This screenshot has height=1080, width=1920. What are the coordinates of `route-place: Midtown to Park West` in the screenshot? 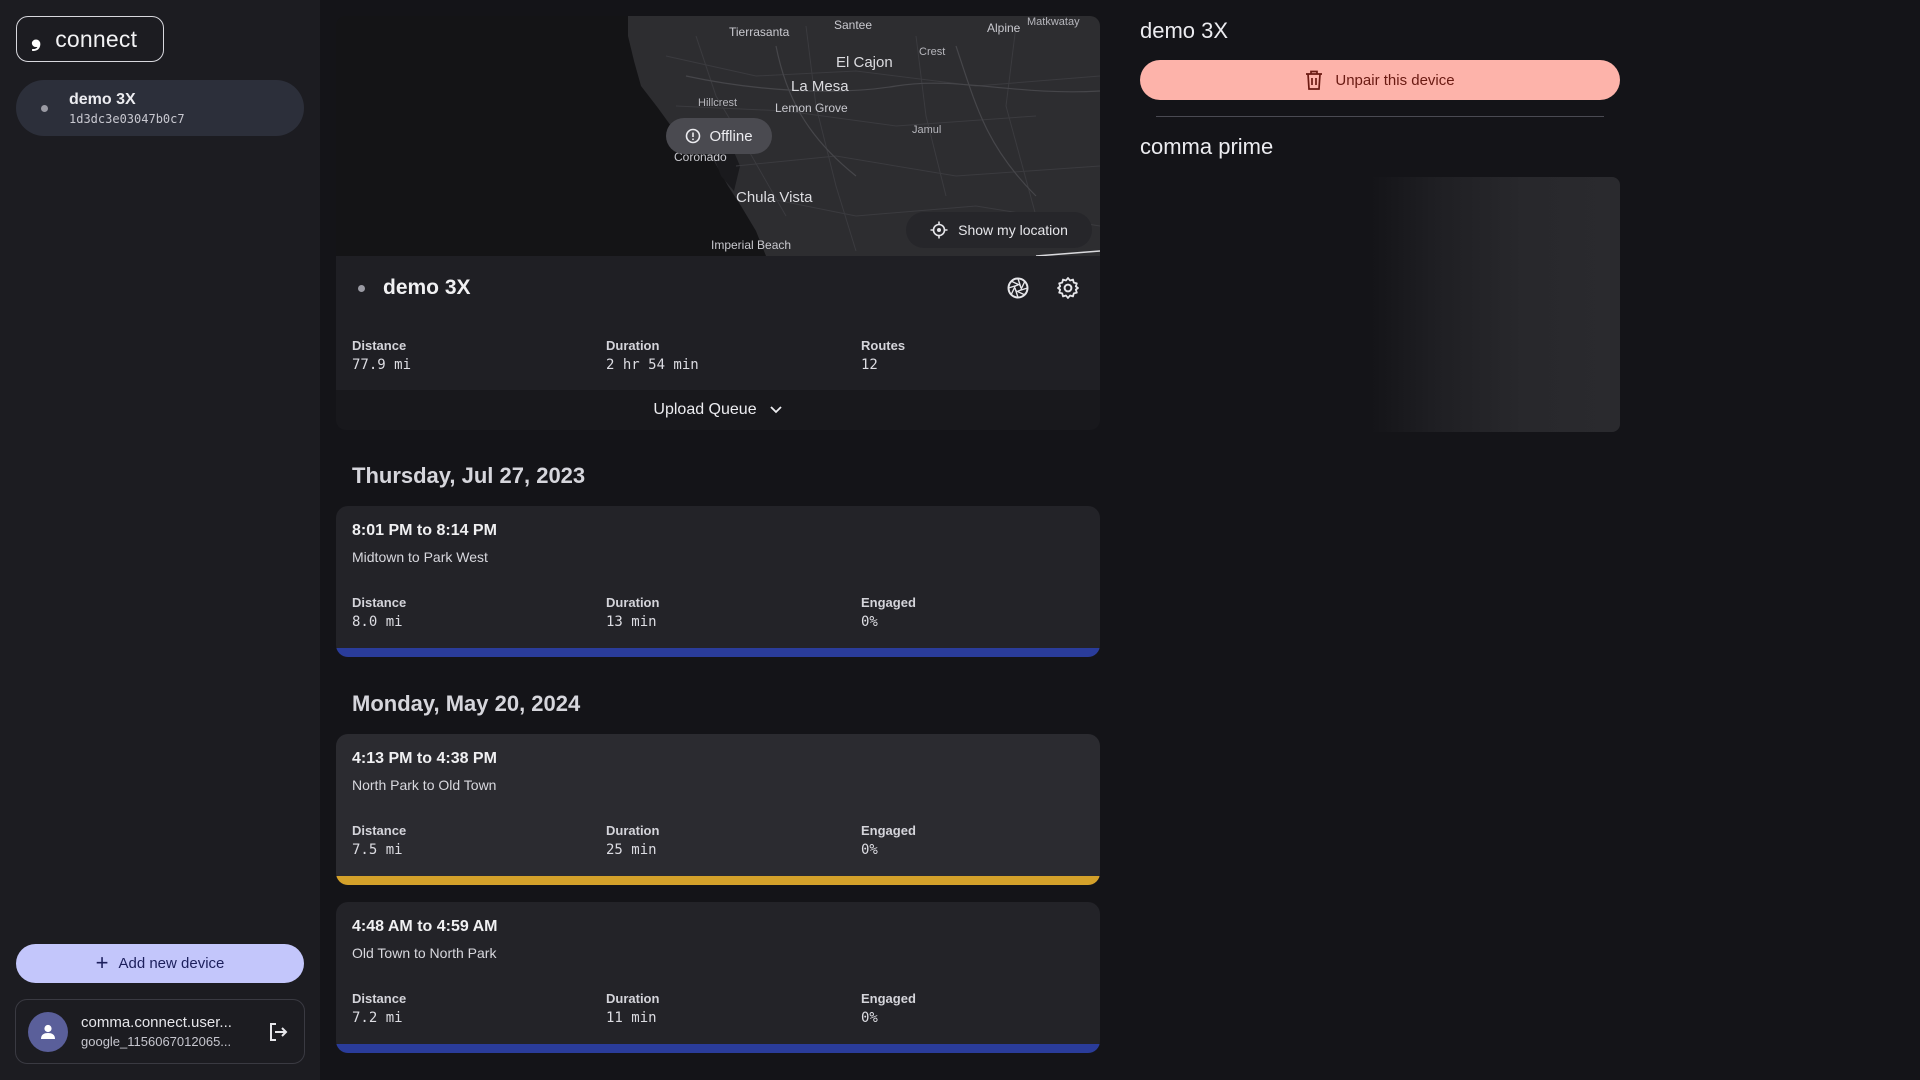 It's located at (420, 557).